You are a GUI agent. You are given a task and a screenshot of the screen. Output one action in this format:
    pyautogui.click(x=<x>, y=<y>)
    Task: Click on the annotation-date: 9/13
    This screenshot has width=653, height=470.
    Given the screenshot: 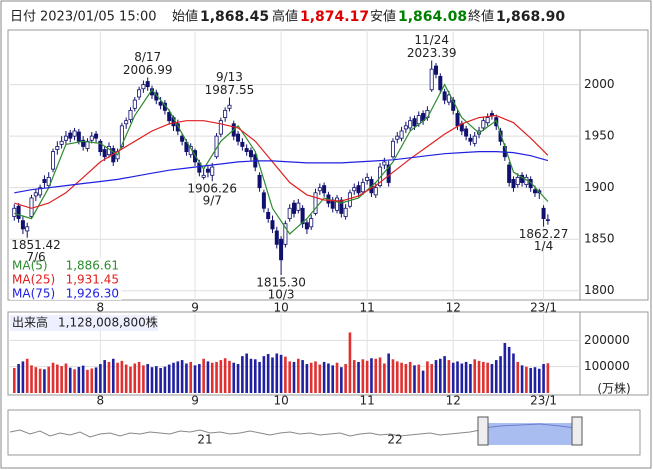 What is the action you would take?
    pyautogui.click(x=229, y=77)
    